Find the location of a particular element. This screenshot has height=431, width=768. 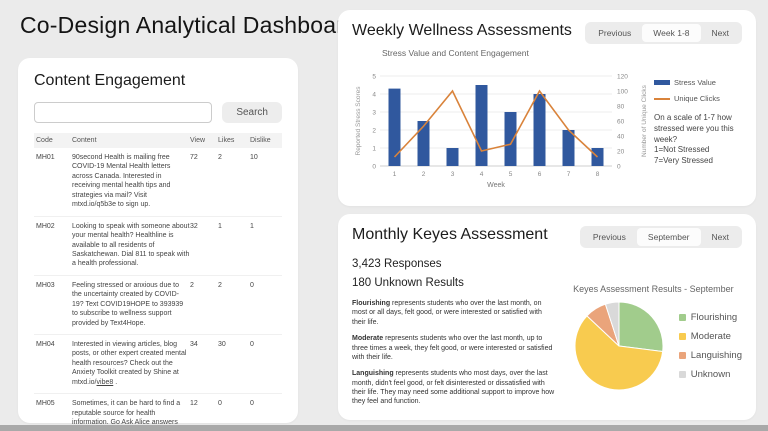

weekly-chart-title: Stress Value and Content Engagement is located at coordinates (455, 53).